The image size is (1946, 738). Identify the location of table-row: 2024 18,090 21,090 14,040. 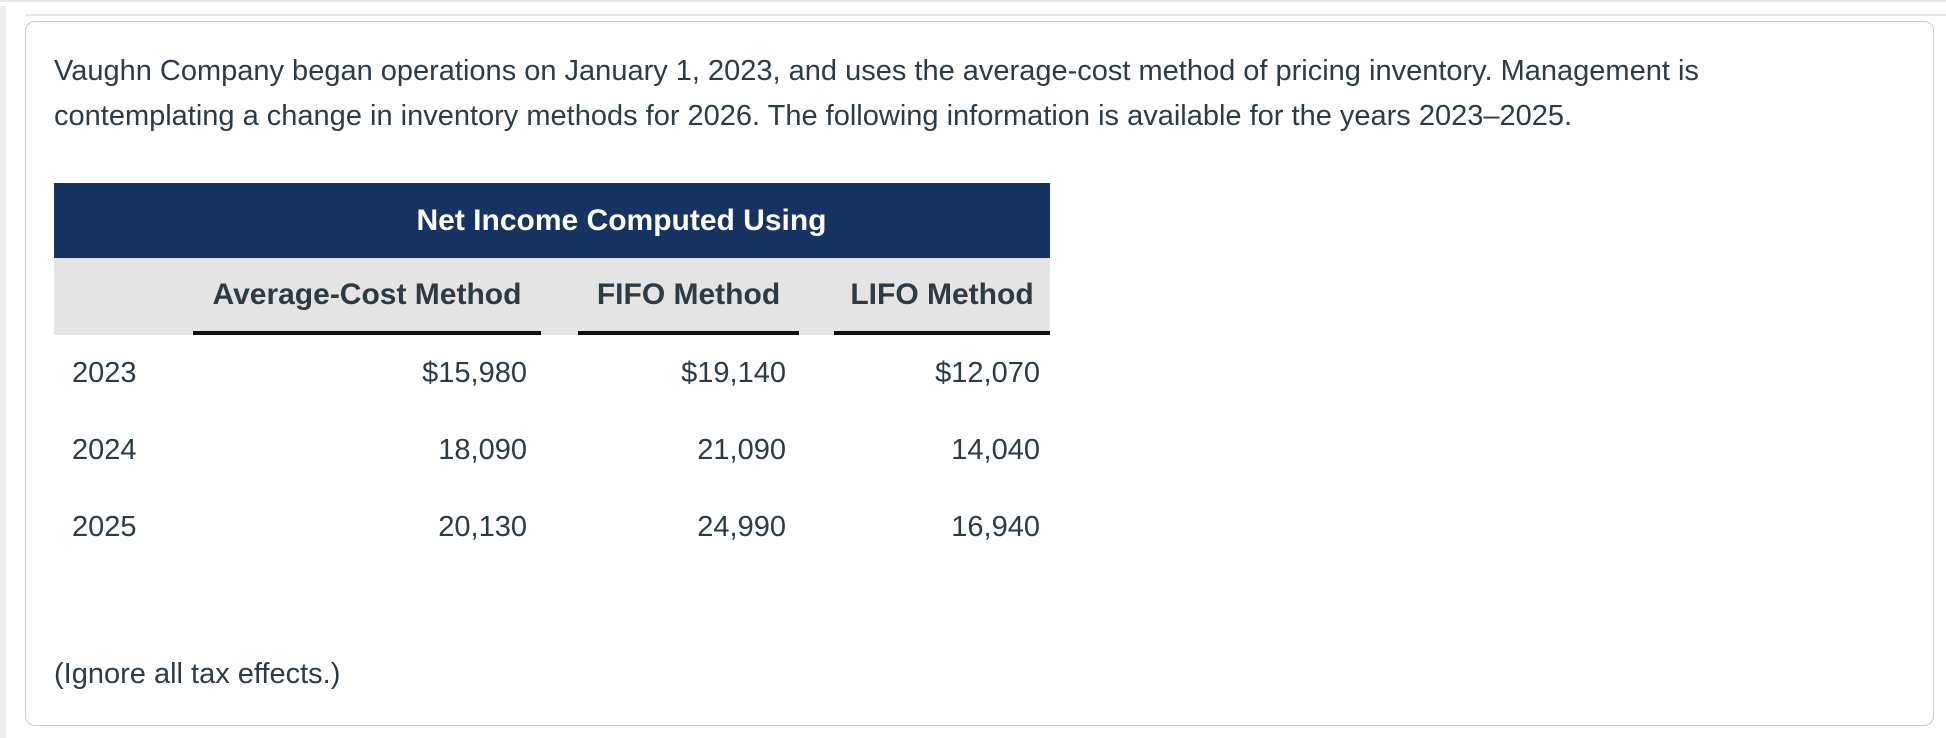
(552, 450).